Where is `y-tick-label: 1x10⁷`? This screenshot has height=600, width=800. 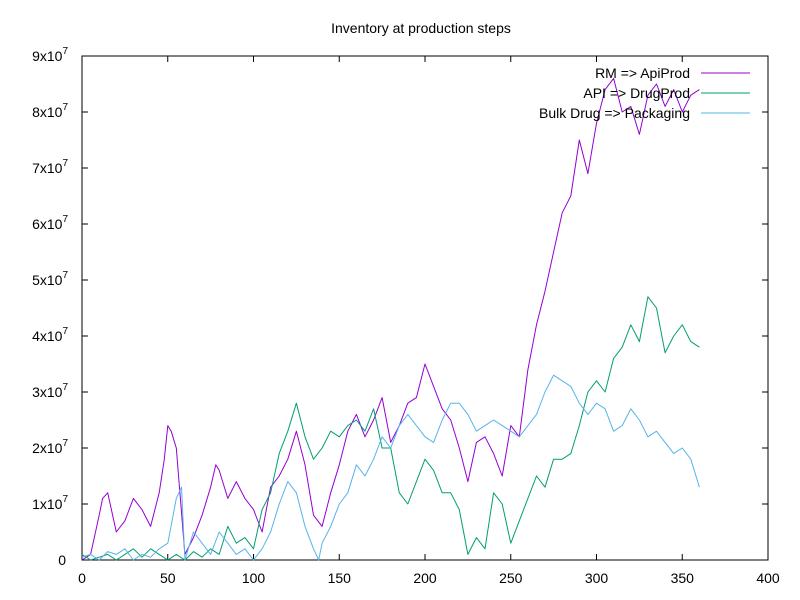 y-tick-label: 1x10⁷ is located at coordinates (50, 503).